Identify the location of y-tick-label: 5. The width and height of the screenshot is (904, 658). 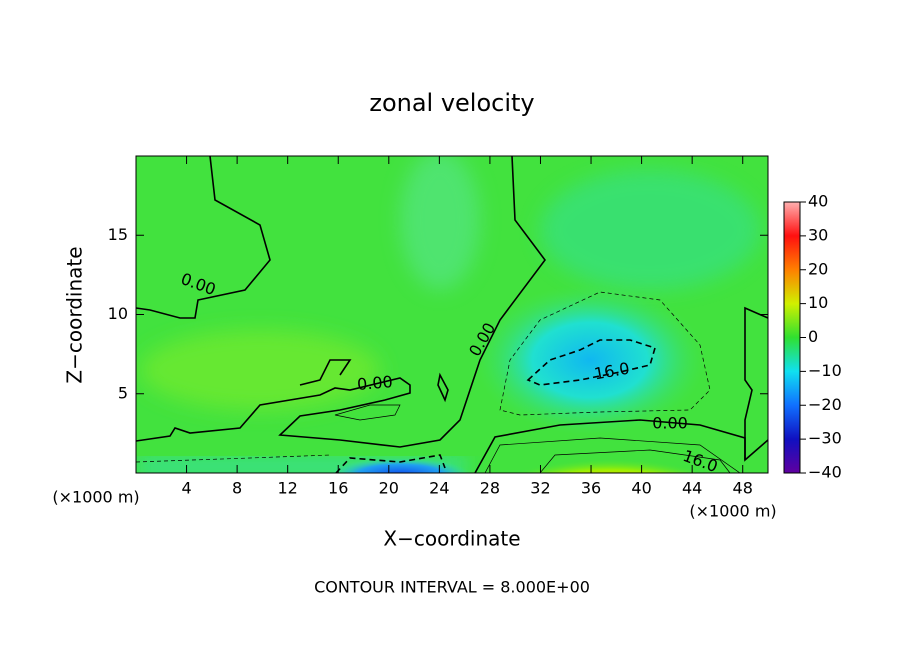
(123, 392).